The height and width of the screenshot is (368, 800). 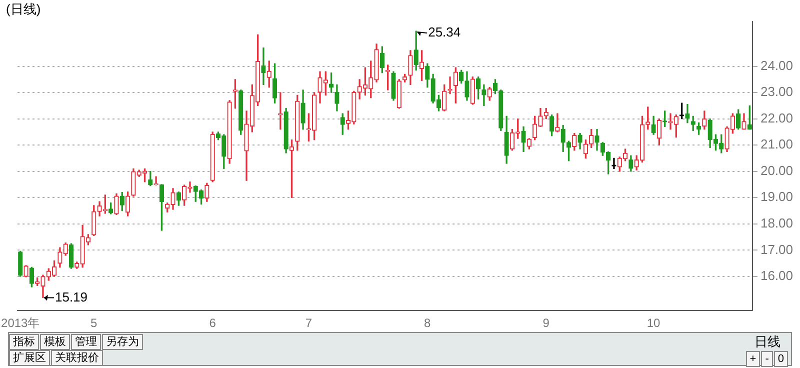 I want to click on text: 管理, so click(x=86, y=342).